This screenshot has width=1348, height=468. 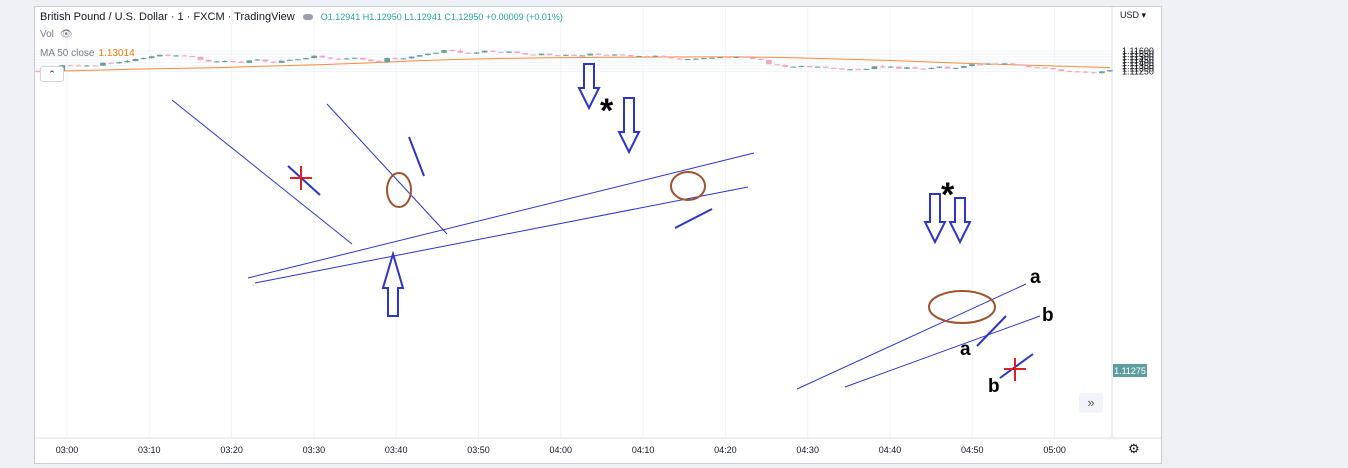 I want to click on last-price-box, so click(x=1130, y=370).